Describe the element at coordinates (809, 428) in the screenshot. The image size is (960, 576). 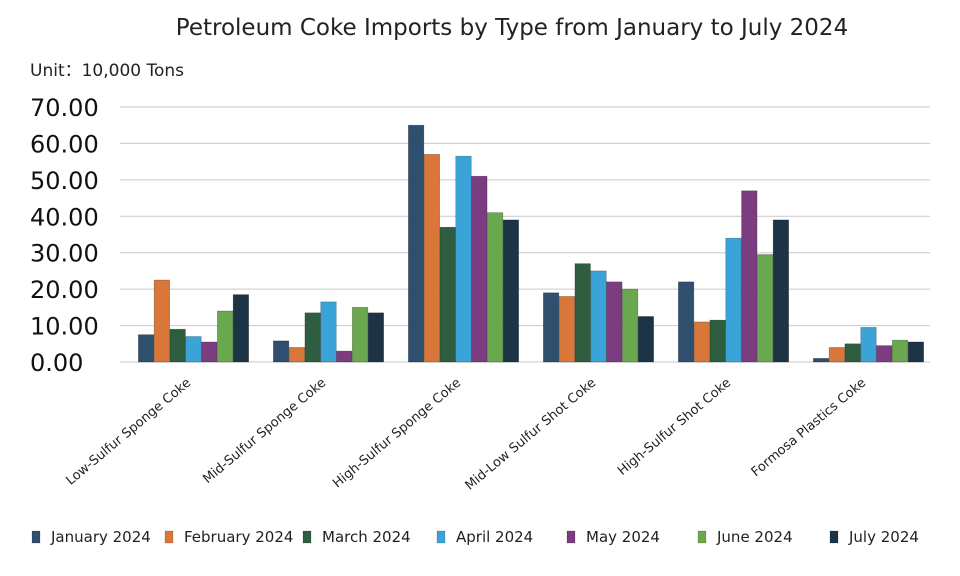
I see `x-tick-label: Formosa Plastics Coke` at that location.